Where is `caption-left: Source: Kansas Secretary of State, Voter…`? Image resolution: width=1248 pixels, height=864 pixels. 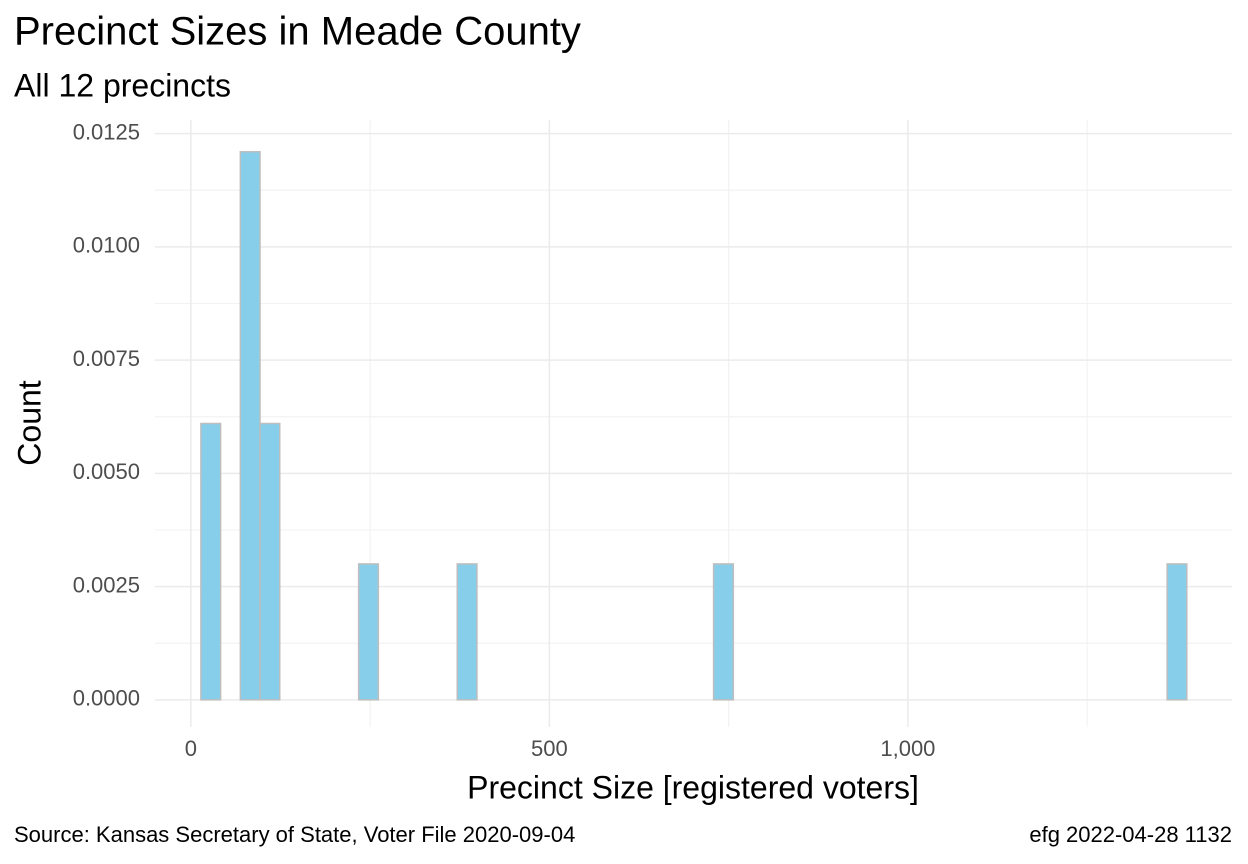 caption-left: Source: Kansas Secretary of State, Voter… is located at coordinates (294, 834).